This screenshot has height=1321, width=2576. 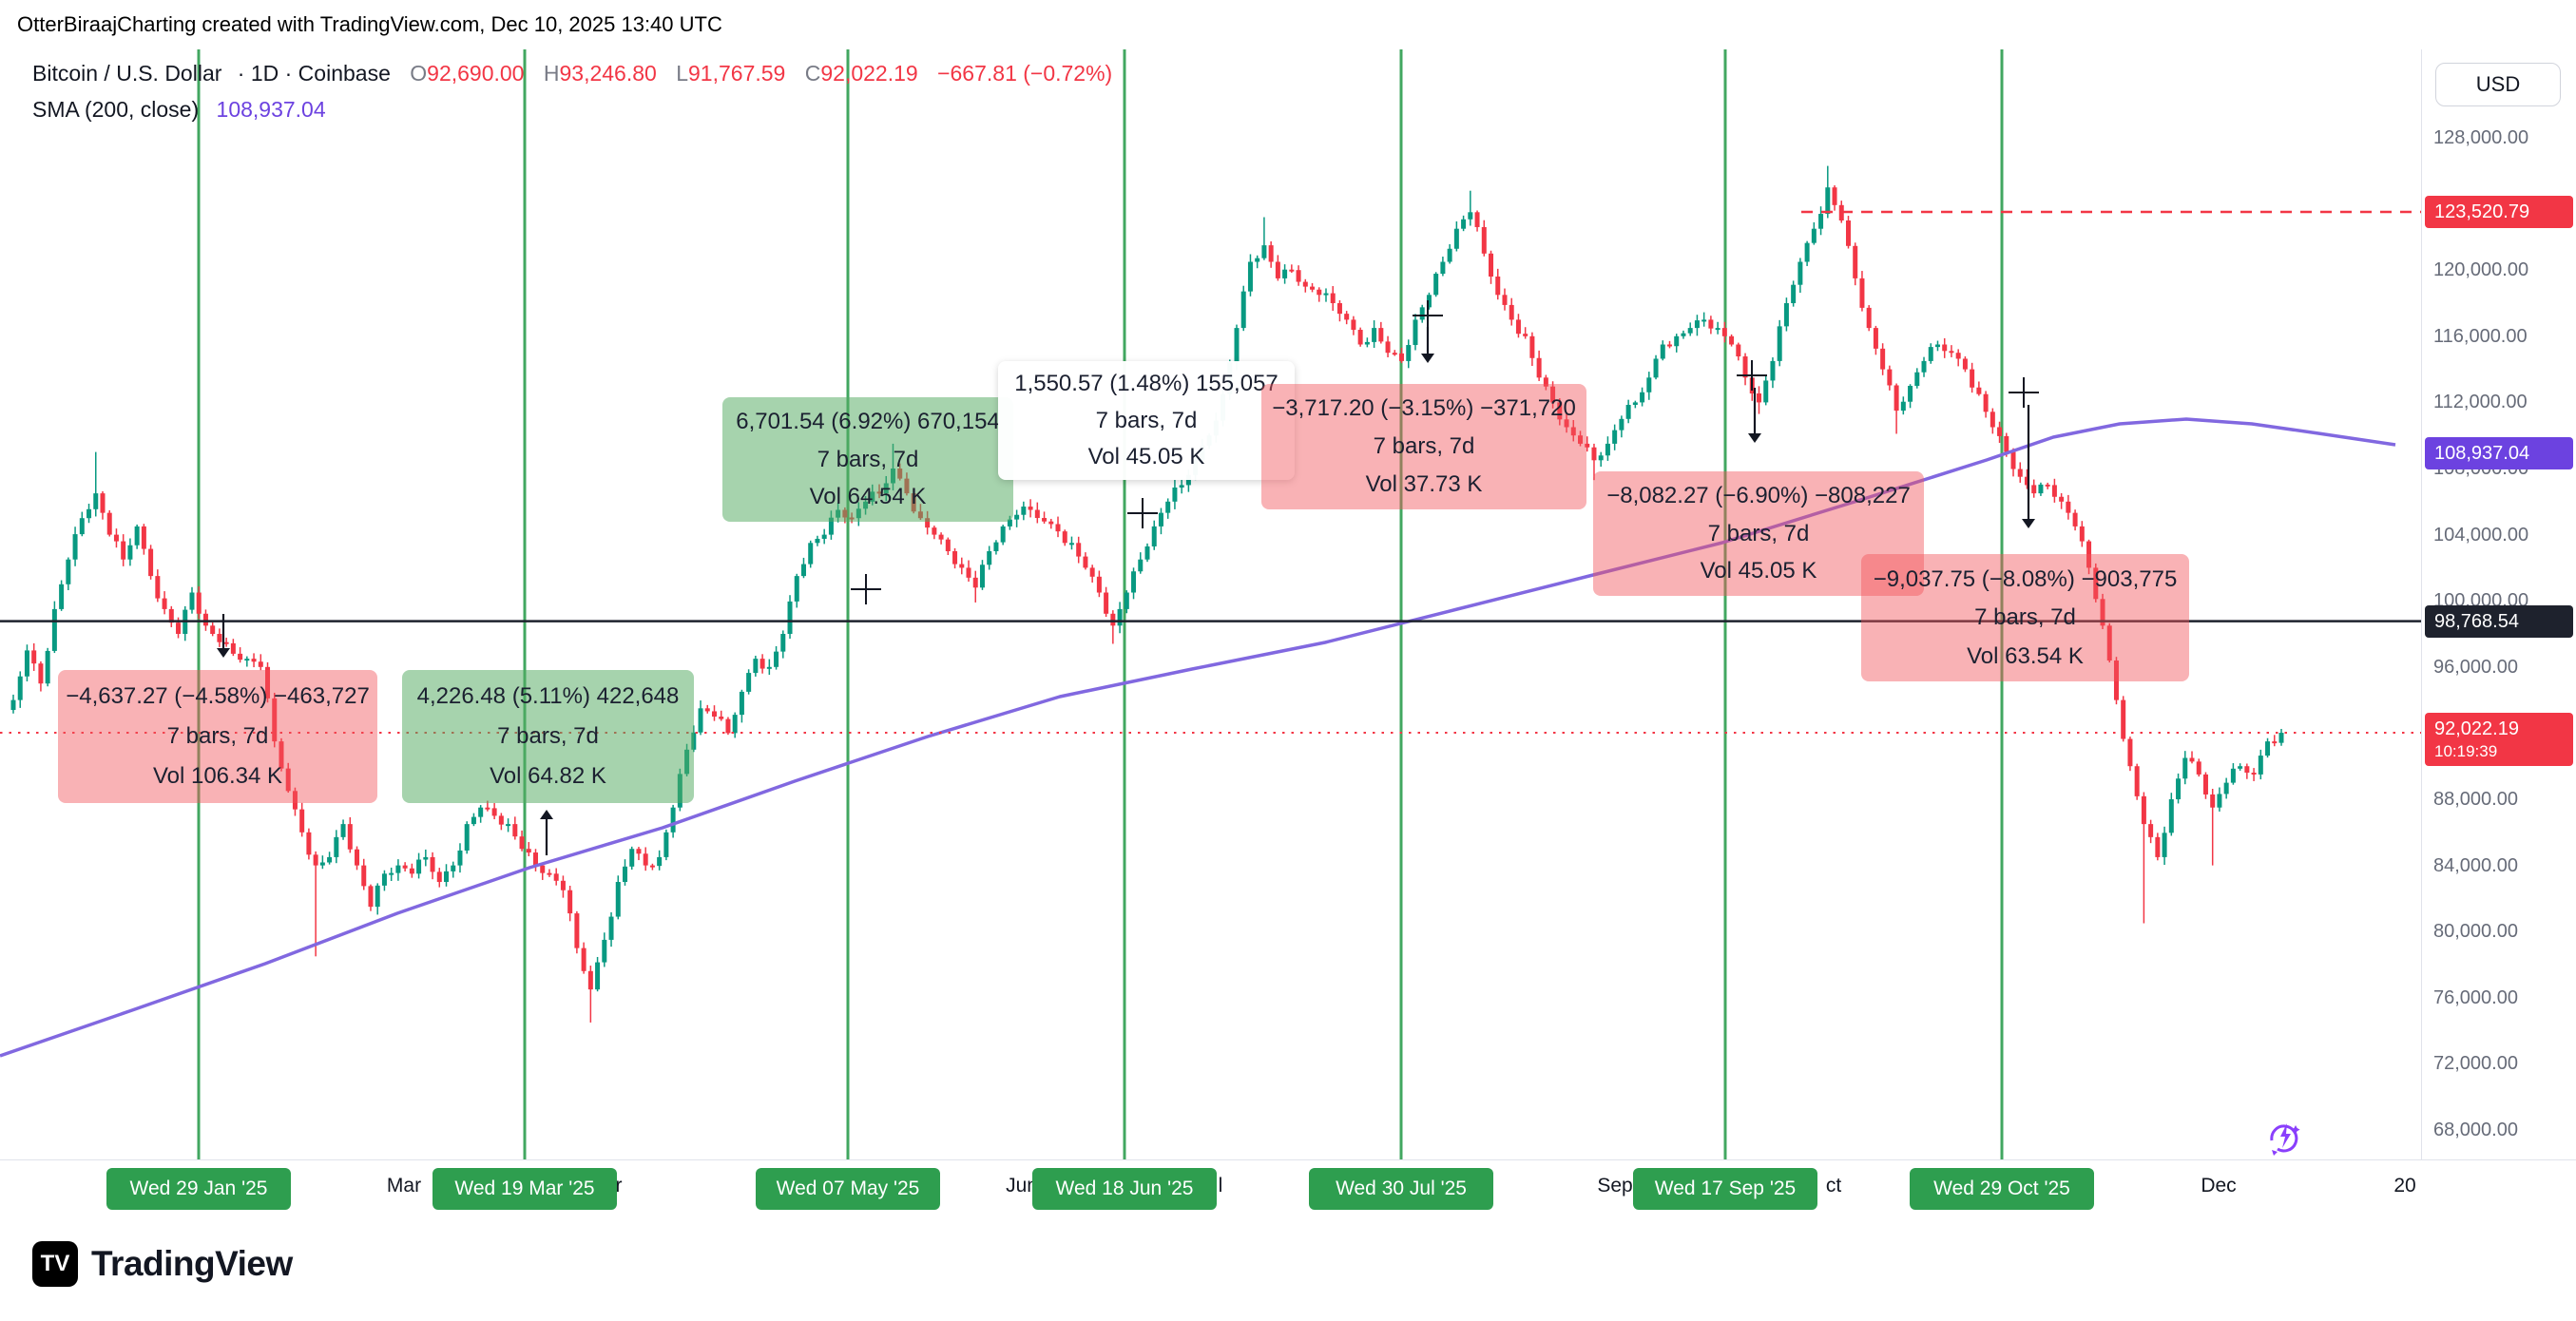 What do you see at coordinates (2475, 865) in the screenshot?
I see `price-tick: 84,000.00` at bounding box center [2475, 865].